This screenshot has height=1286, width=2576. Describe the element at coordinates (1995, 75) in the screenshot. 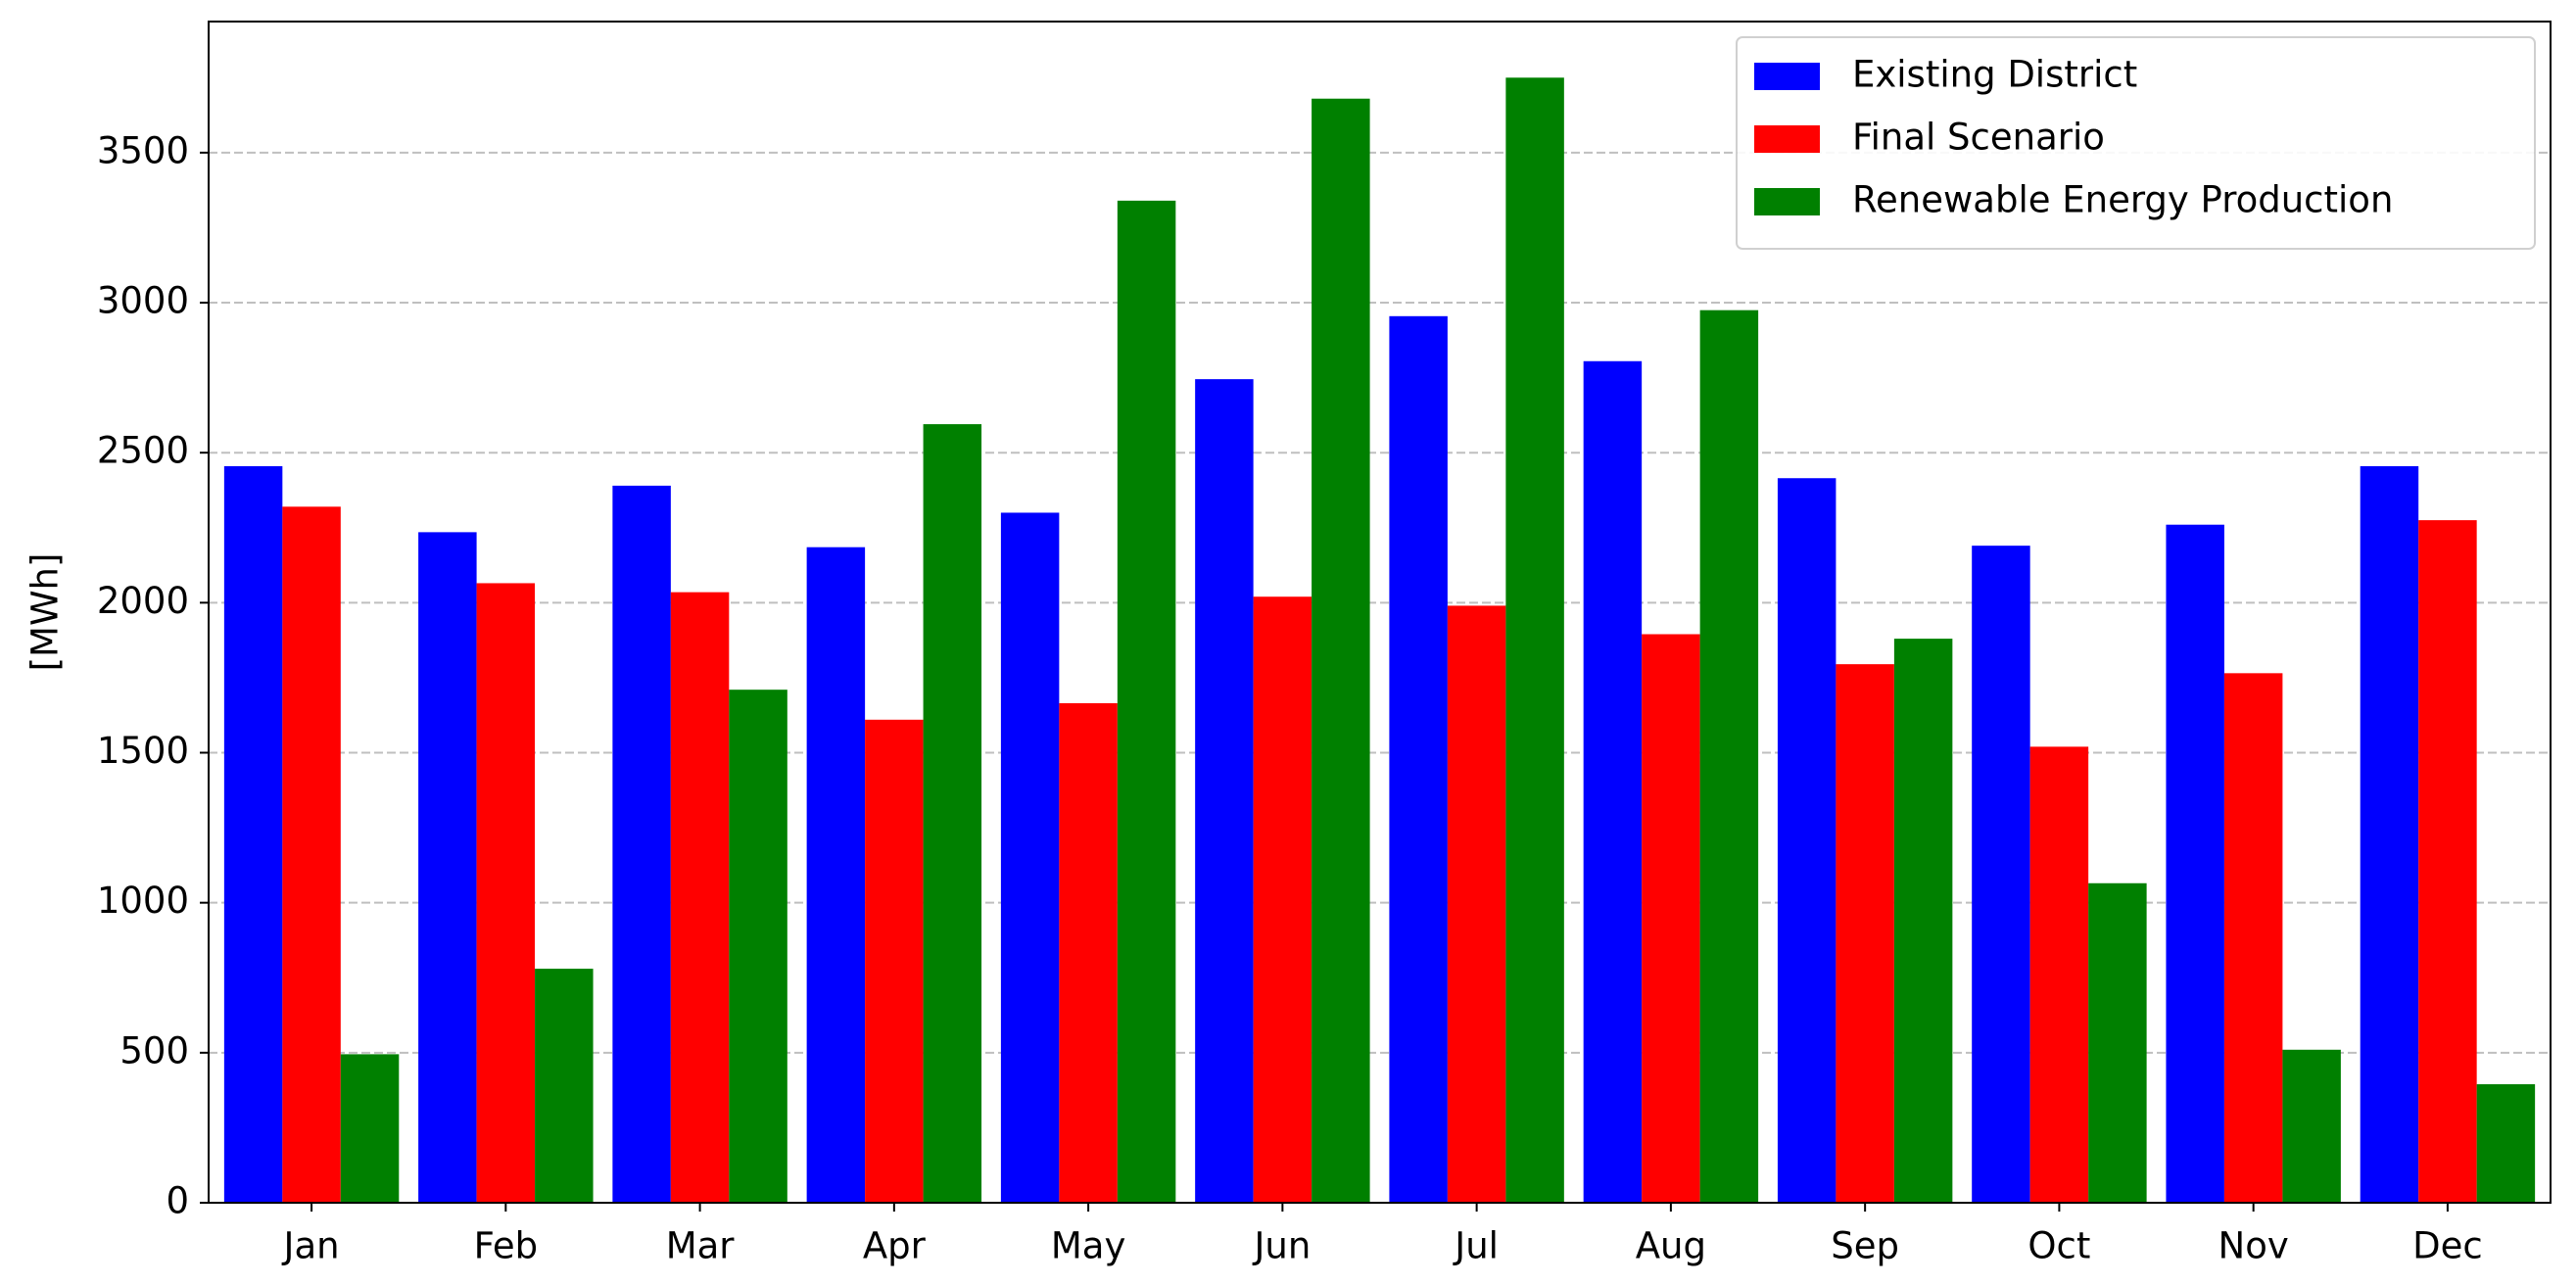

I see `legend-label: Existing District` at that location.